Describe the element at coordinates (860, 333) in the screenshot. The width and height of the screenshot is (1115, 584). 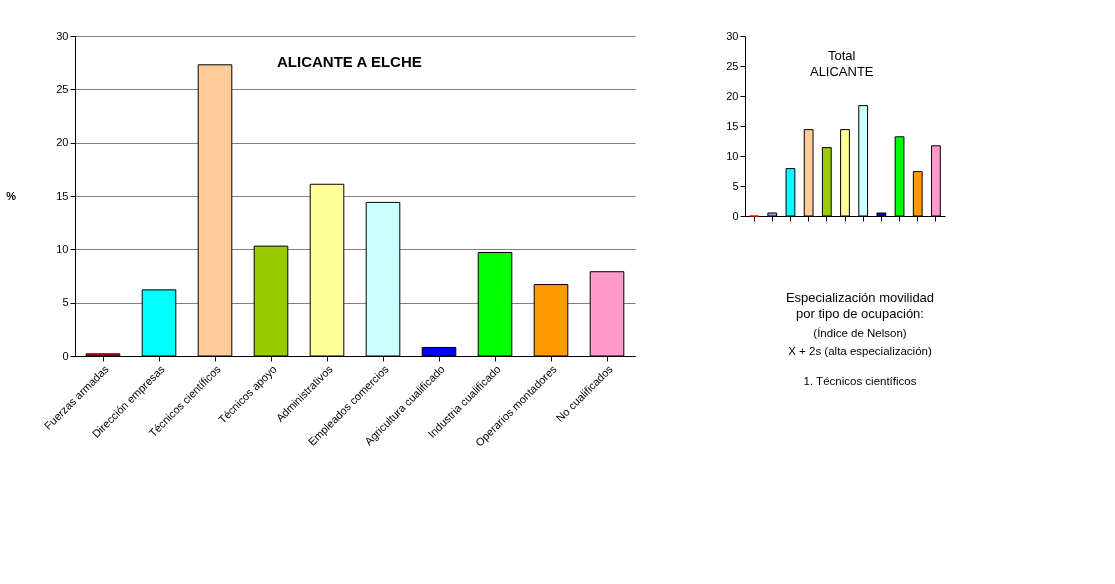
I see `text: (Índice de Nelson)` at that location.